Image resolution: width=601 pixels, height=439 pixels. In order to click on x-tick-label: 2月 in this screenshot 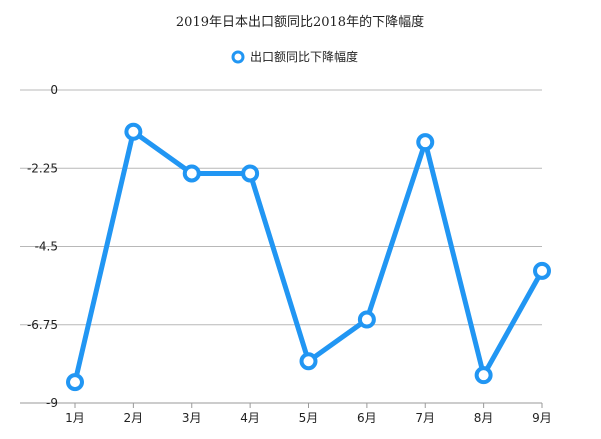, I will do `click(134, 418)`.